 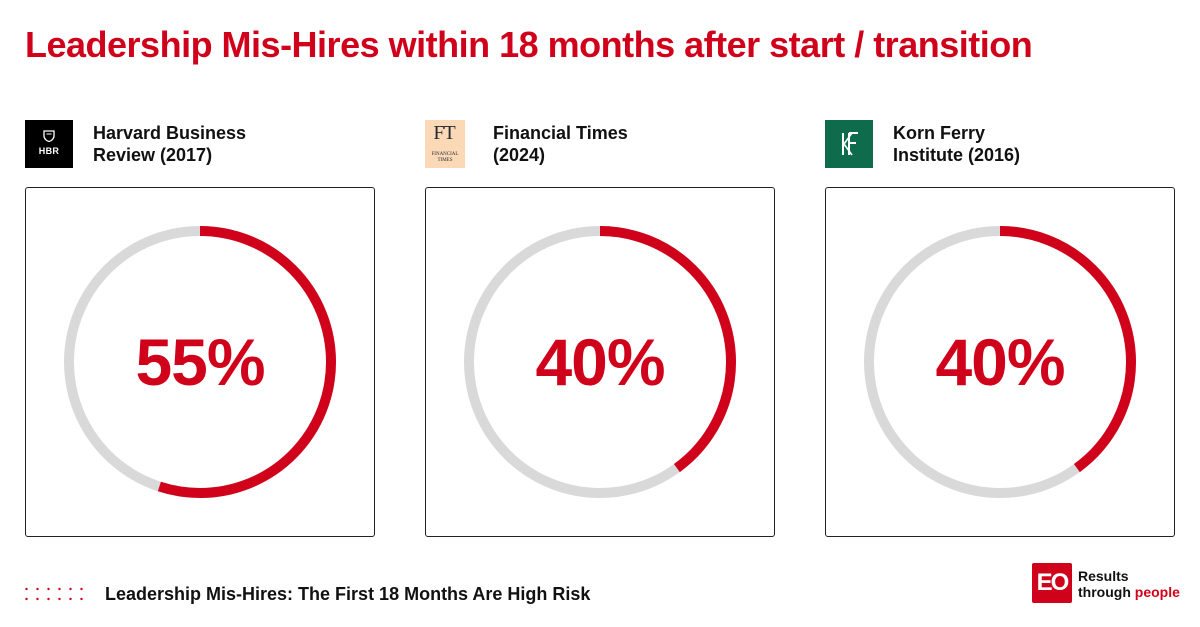 What do you see at coordinates (54, 594) in the screenshot?
I see `dotted-divider-icon` at bounding box center [54, 594].